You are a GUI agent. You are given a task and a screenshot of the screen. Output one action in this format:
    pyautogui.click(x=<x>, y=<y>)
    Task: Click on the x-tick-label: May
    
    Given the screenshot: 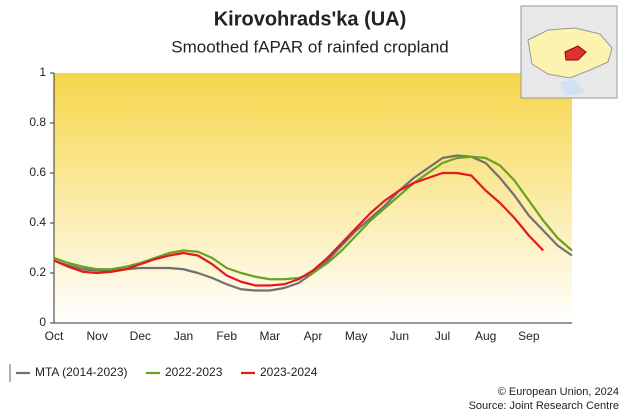 What is the action you would take?
    pyautogui.click(x=356, y=336)
    